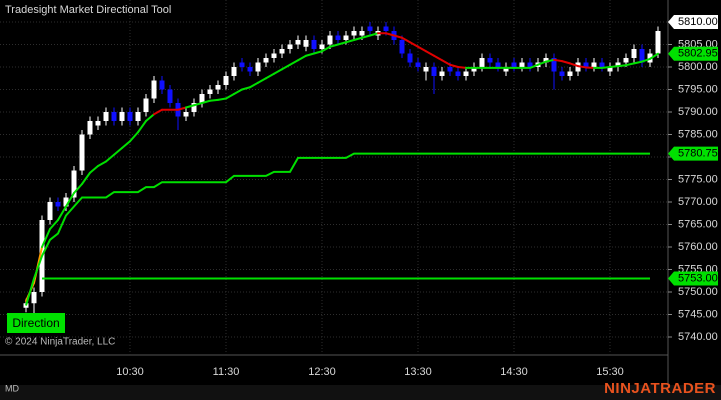  I want to click on y-tick-label: 5800.00, so click(698, 67).